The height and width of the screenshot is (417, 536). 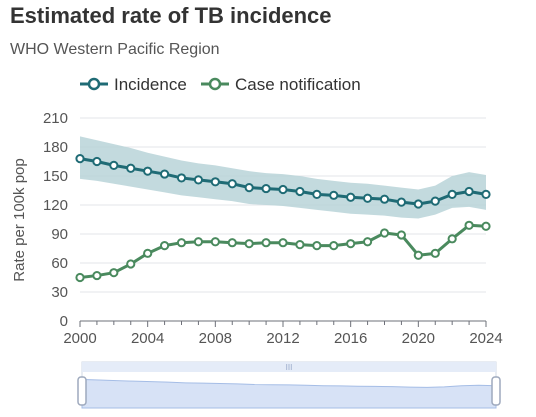 What do you see at coordinates (55, 220) in the screenshot?
I see `y-axis-ticks: 0 30 60 90 120 150 180 210` at bounding box center [55, 220].